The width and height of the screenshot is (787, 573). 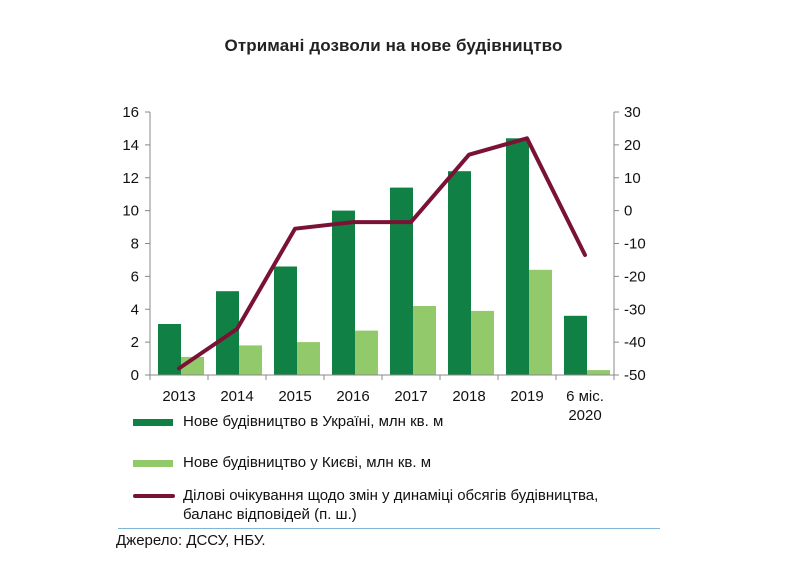 What do you see at coordinates (135, 244) in the screenshot?
I see `tick-label-left: 8` at bounding box center [135, 244].